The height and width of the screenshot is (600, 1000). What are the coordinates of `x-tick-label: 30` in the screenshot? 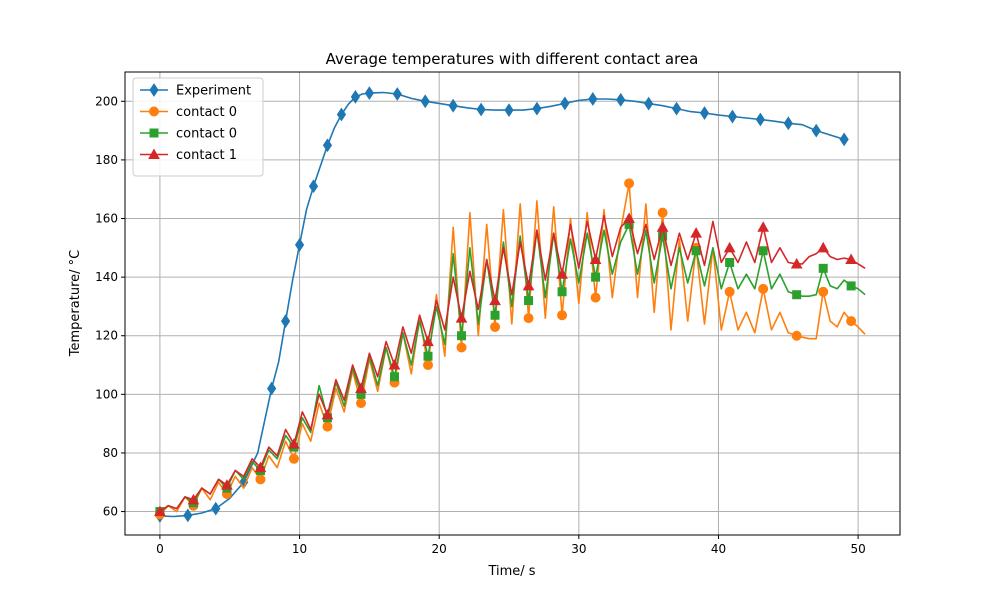 It's located at (578, 549).